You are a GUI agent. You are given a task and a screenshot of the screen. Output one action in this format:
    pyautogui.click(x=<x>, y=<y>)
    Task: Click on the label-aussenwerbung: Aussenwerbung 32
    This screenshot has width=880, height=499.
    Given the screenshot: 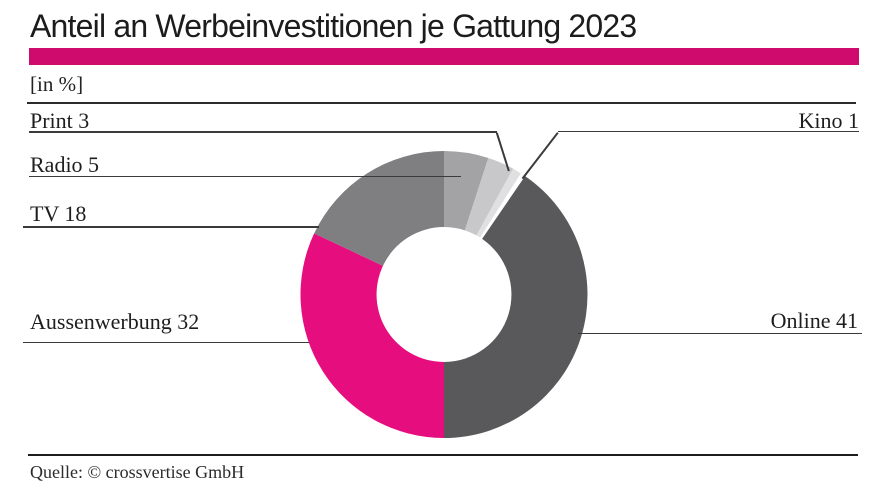 What is the action you would take?
    pyautogui.click(x=115, y=321)
    